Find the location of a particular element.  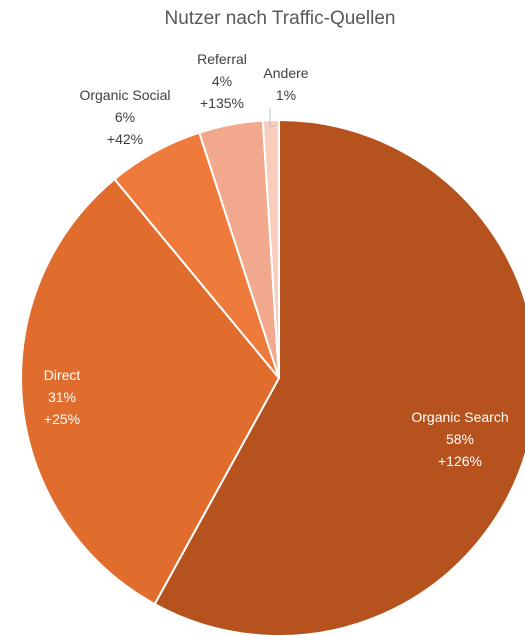

label-percent: 4% is located at coordinates (222, 81).